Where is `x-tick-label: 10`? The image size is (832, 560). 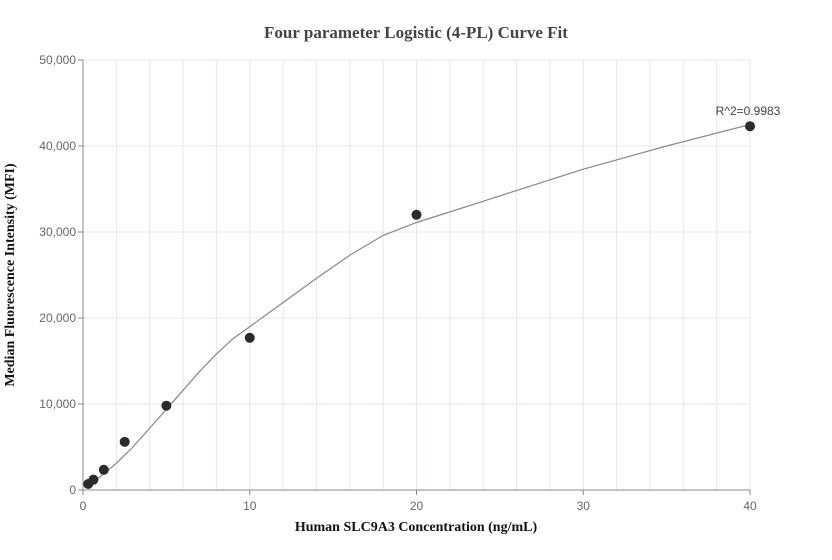
x-tick-label: 10 is located at coordinates (250, 506).